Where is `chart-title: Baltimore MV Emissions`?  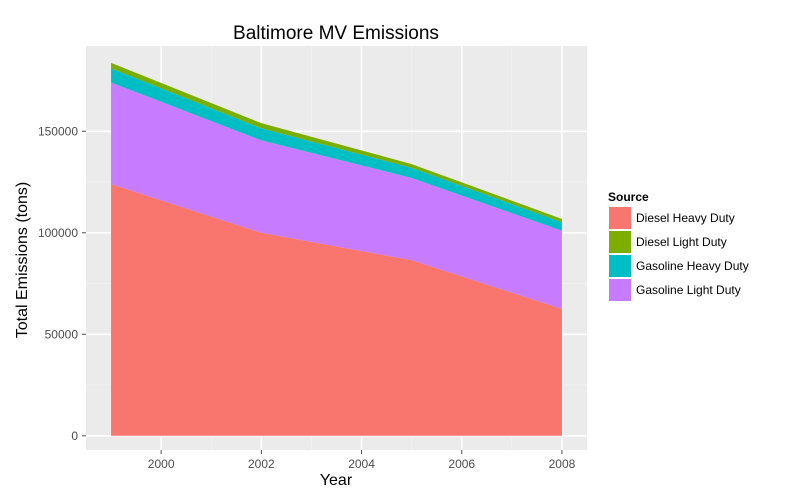
chart-title: Baltimore MV Emissions is located at coordinates (336, 33).